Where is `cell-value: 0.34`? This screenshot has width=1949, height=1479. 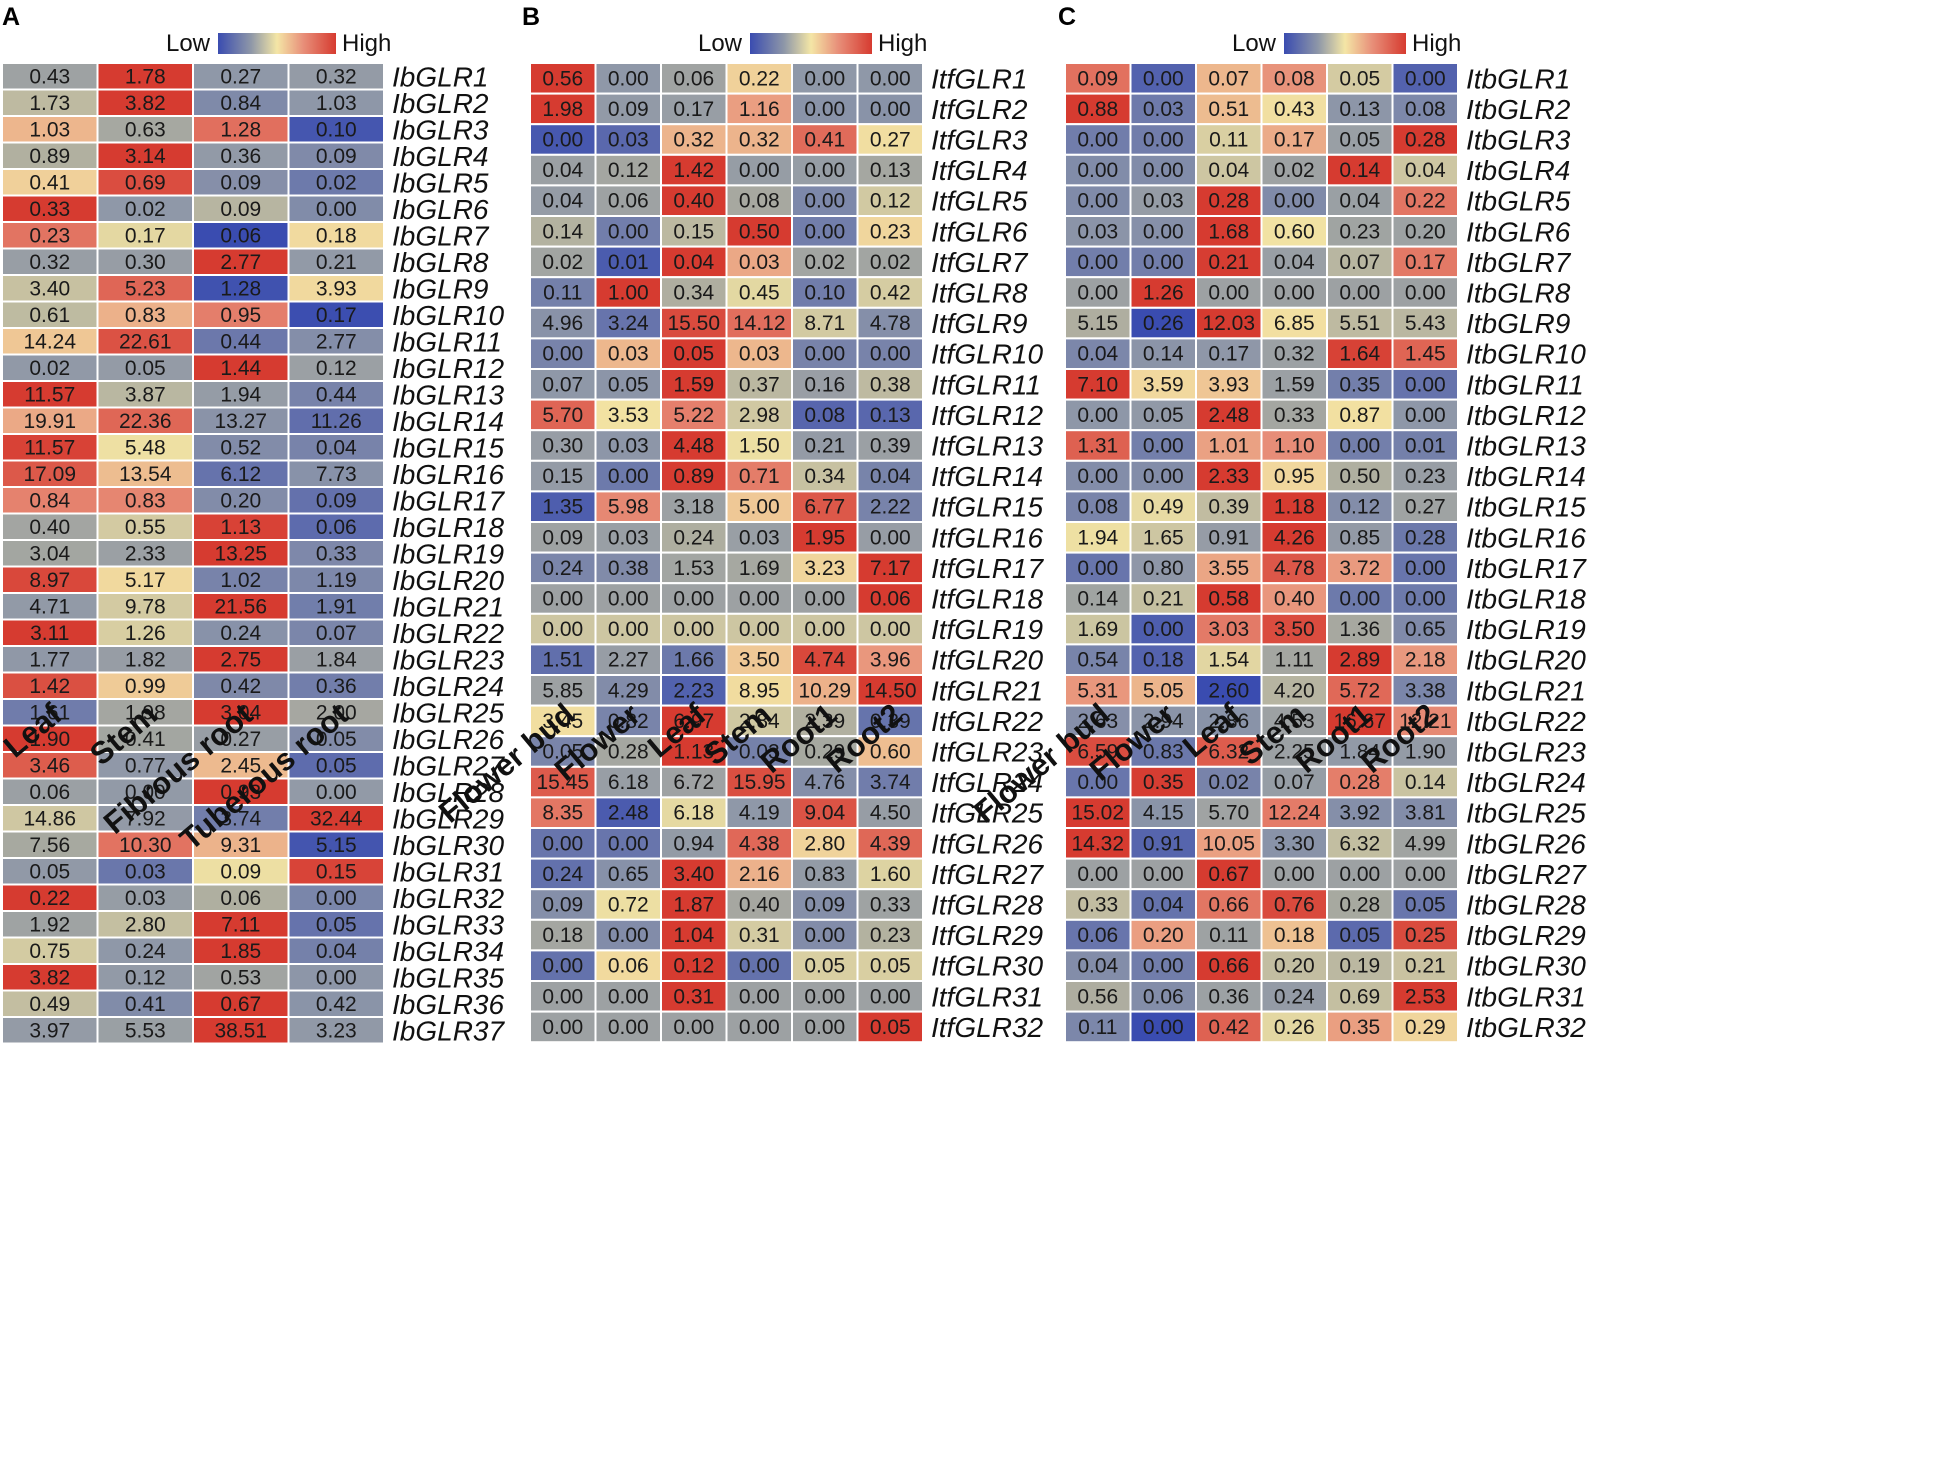
cell-value: 0.34 is located at coordinates (693, 293).